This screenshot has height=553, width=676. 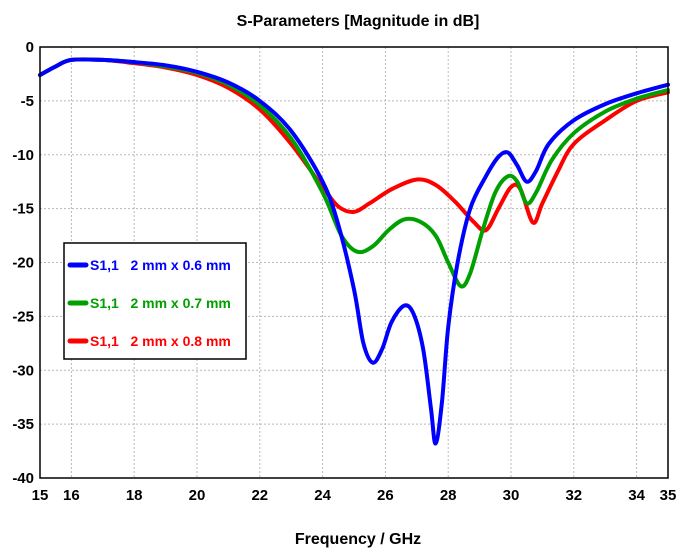 I want to click on x-tick-label: 22, so click(x=259, y=495).